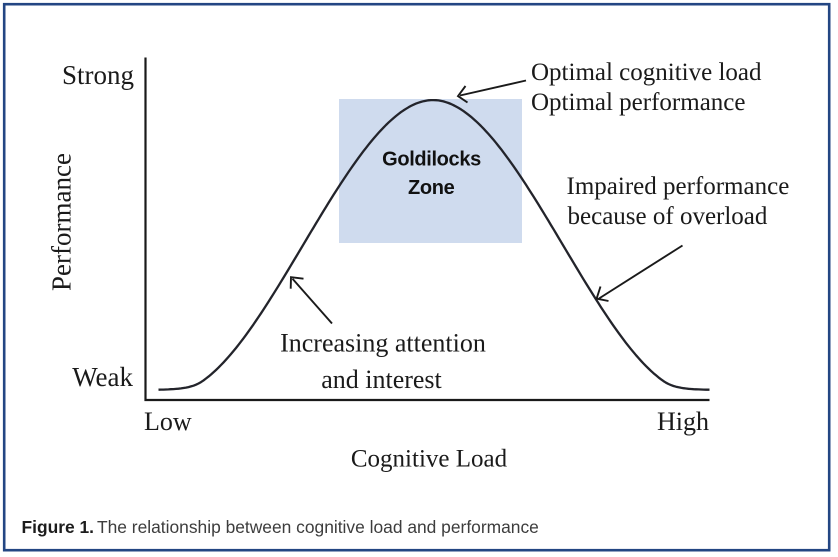  What do you see at coordinates (668, 216) in the screenshot?
I see `svg-text: because of overload` at bounding box center [668, 216].